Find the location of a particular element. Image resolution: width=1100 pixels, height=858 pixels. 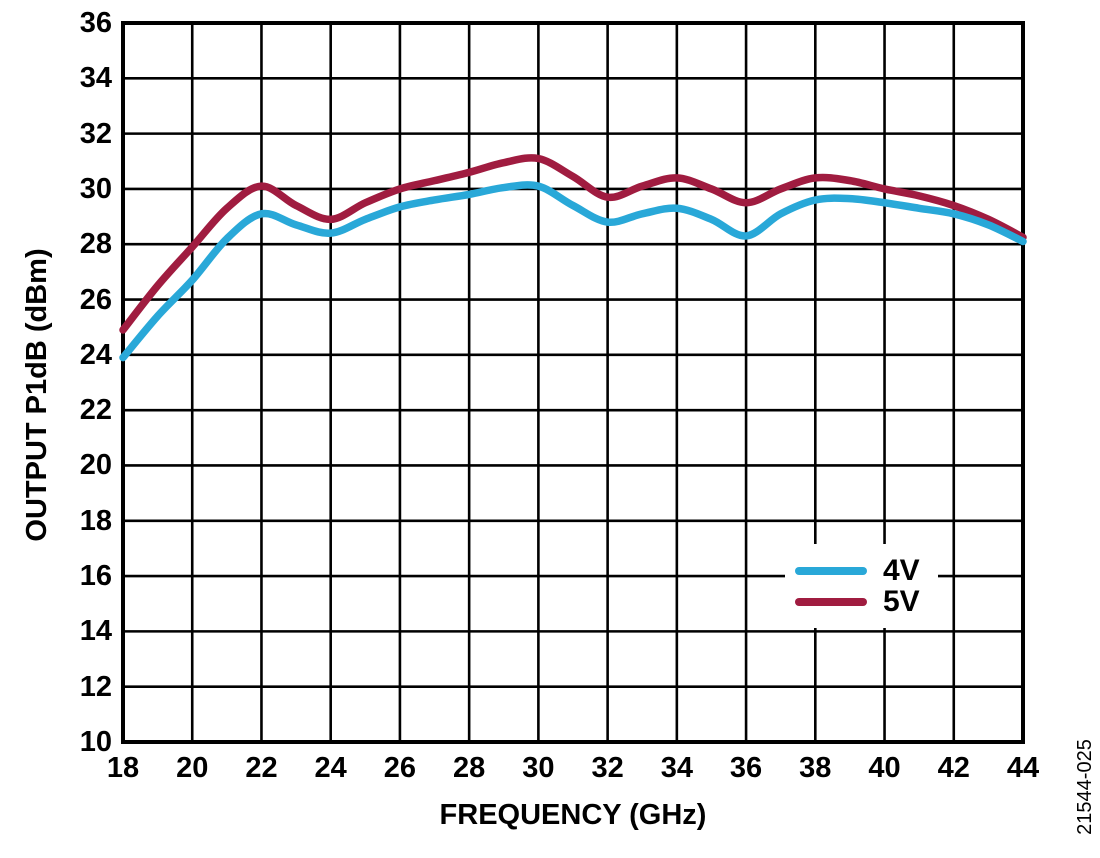

x-tick-label: 34 is located at coordinates (676, 768).